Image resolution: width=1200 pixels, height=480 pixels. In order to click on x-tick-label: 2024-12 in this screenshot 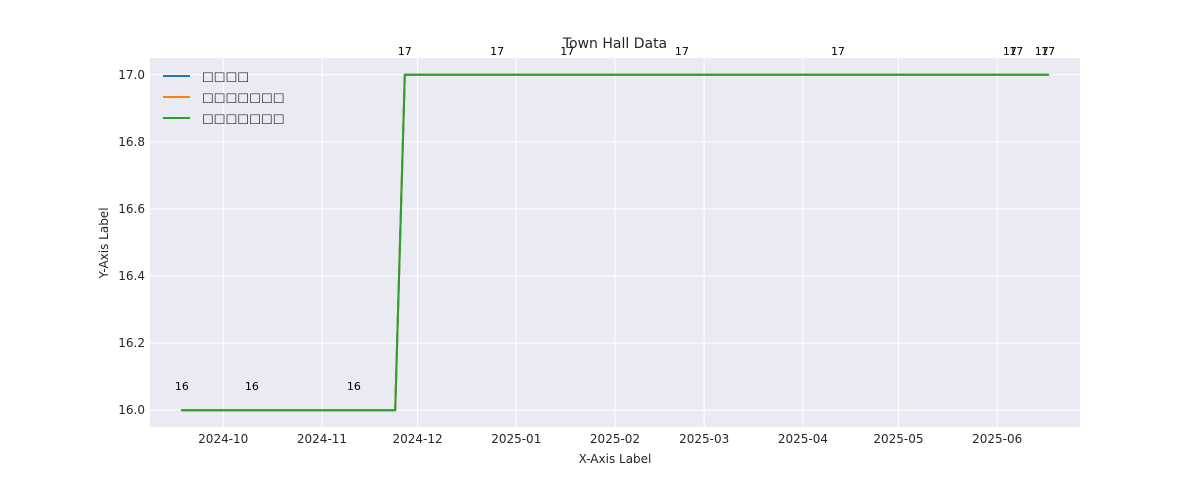, I will do `click(417, 439)`.